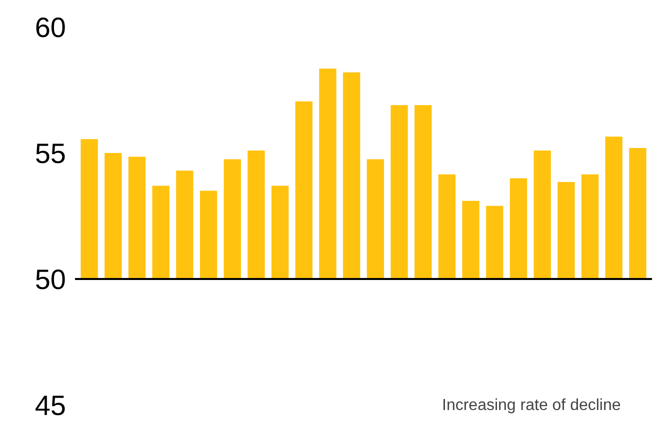 The image size is (662, 435). I want to click on y-tick-label: 55, so click(50, 153).